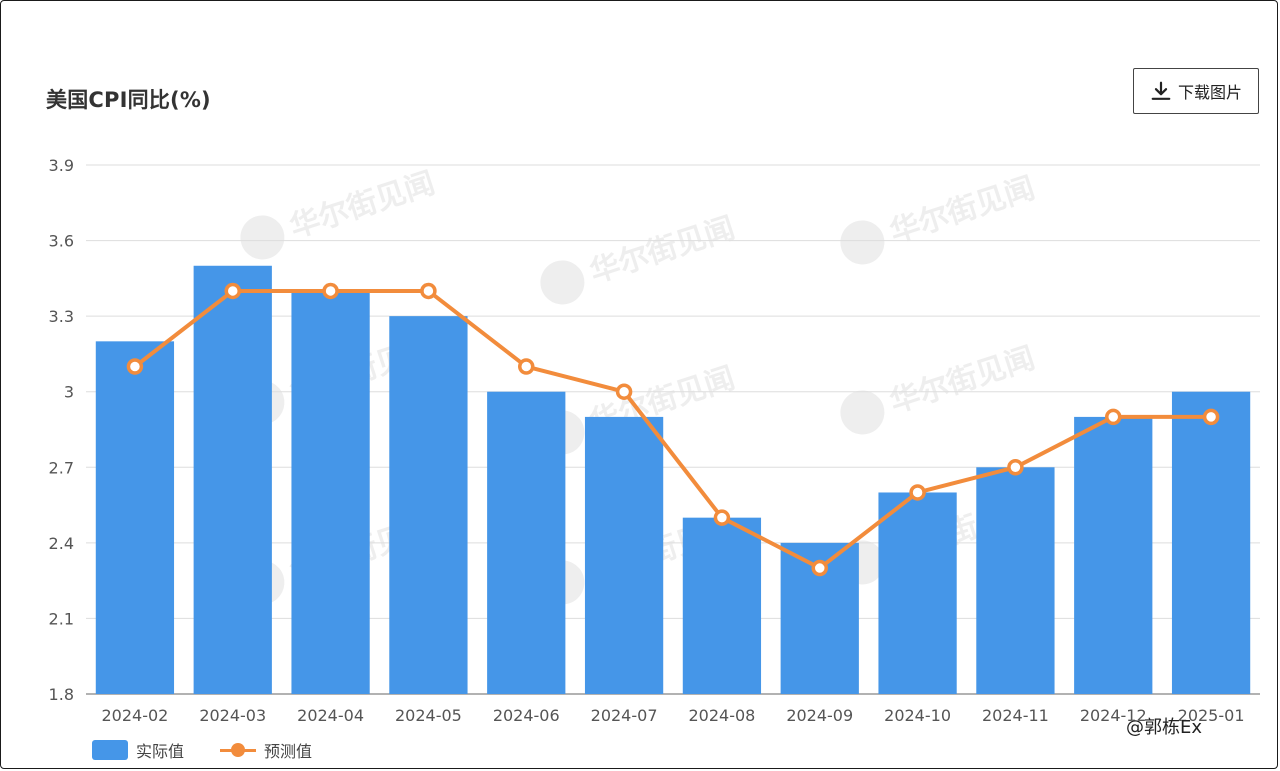 This screenshot has height=771, width=1280. Describe the element at coordinates (819, 715) in the screenshot. I see `x-tick-label: 2024-09` at that location.